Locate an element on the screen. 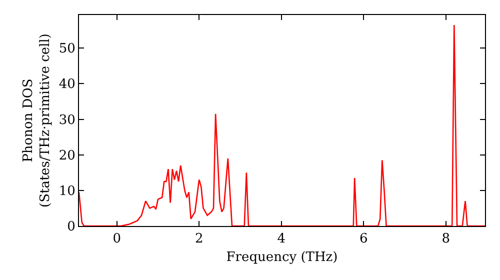 This screenshot has height=280, width=500. y-tick-label: 30 is located at coordinates (67, 120).